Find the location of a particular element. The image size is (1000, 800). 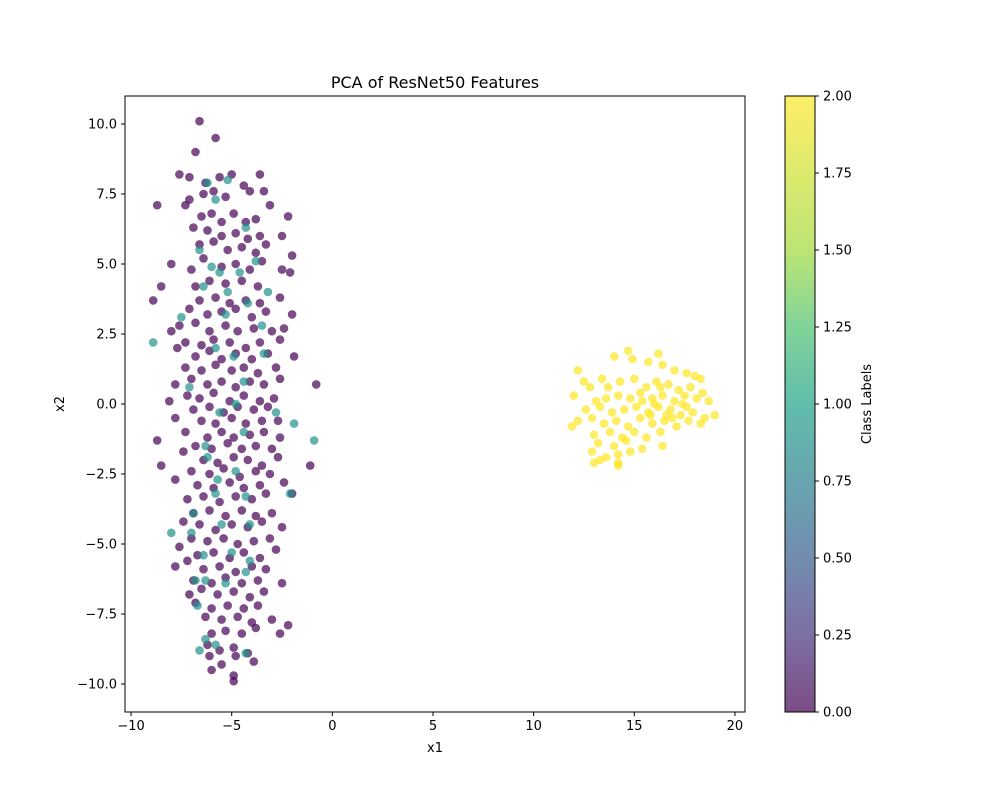

x-tick-label: −5 is located at coordinates (231, 726).